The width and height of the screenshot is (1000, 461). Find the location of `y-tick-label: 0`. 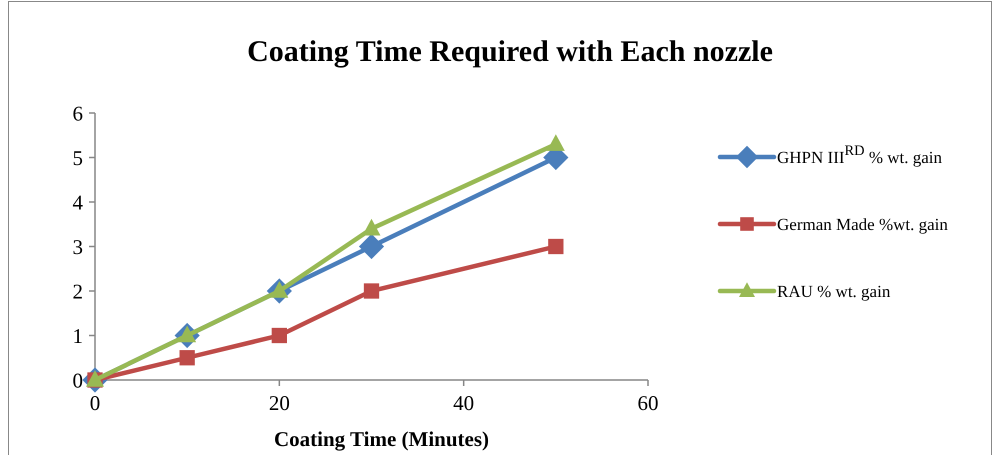

y-tick-label: 0 is located at coordinates (77, 380).